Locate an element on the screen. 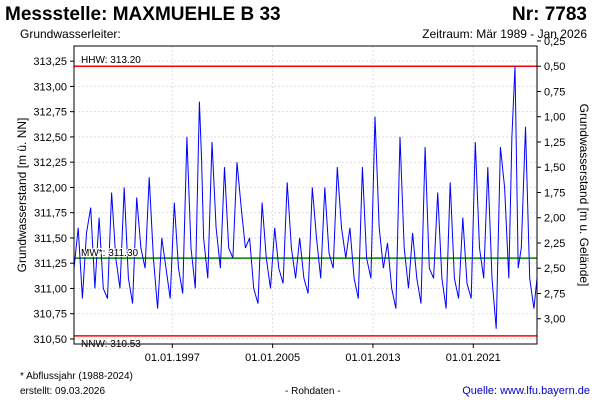 The height and width of the screenshot is (400, 600). left-tick-label: 313,25 is located at coordinates (50, 62).